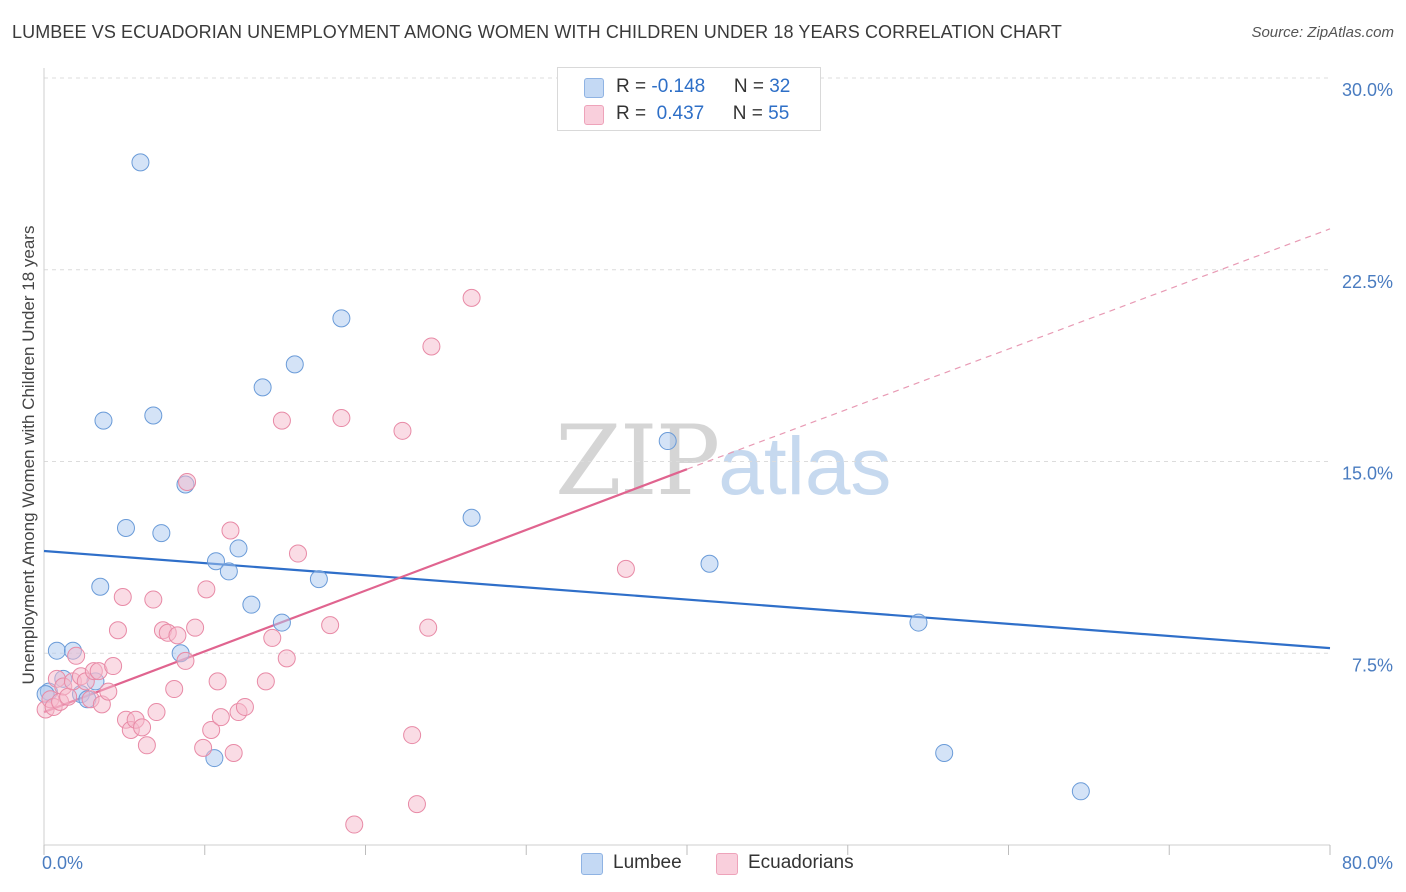 The width and height of the screenshot is (1406, 892). Describe the element at coordinates (1367, 90) in the screenshot. I see `y-tick-label: 30.0%` at that location.